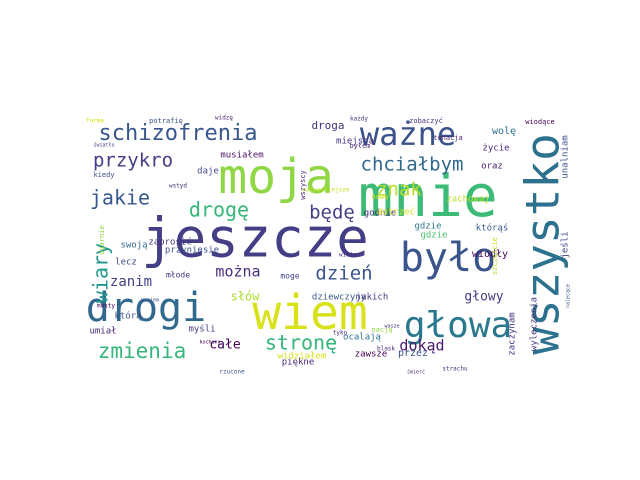  I want to click on word: zachowaj, so click(467, 200).